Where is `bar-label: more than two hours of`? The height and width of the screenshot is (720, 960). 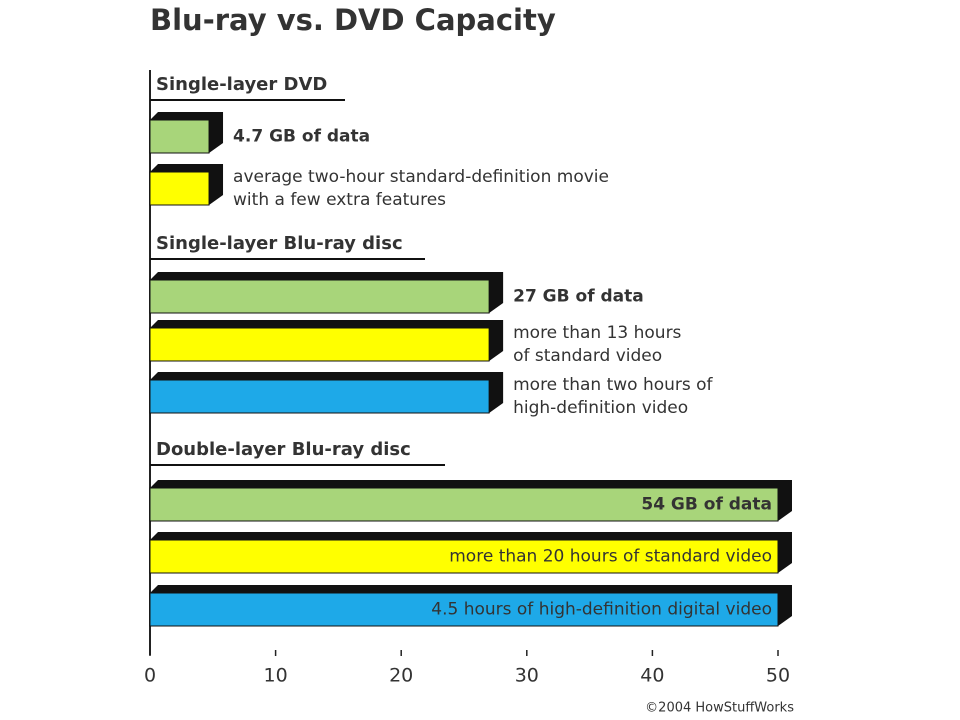
bar-label: more than two hours of is located at coordinates (613, 385).